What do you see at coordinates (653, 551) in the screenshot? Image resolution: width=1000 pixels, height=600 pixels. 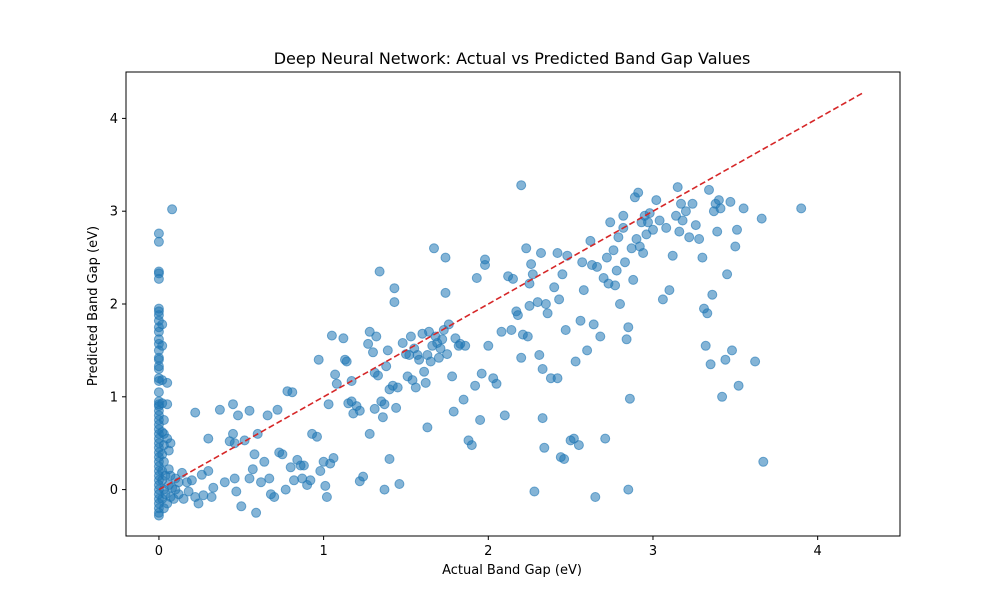 I see `x-tick-label: 3` at bounding box center [653, 551].